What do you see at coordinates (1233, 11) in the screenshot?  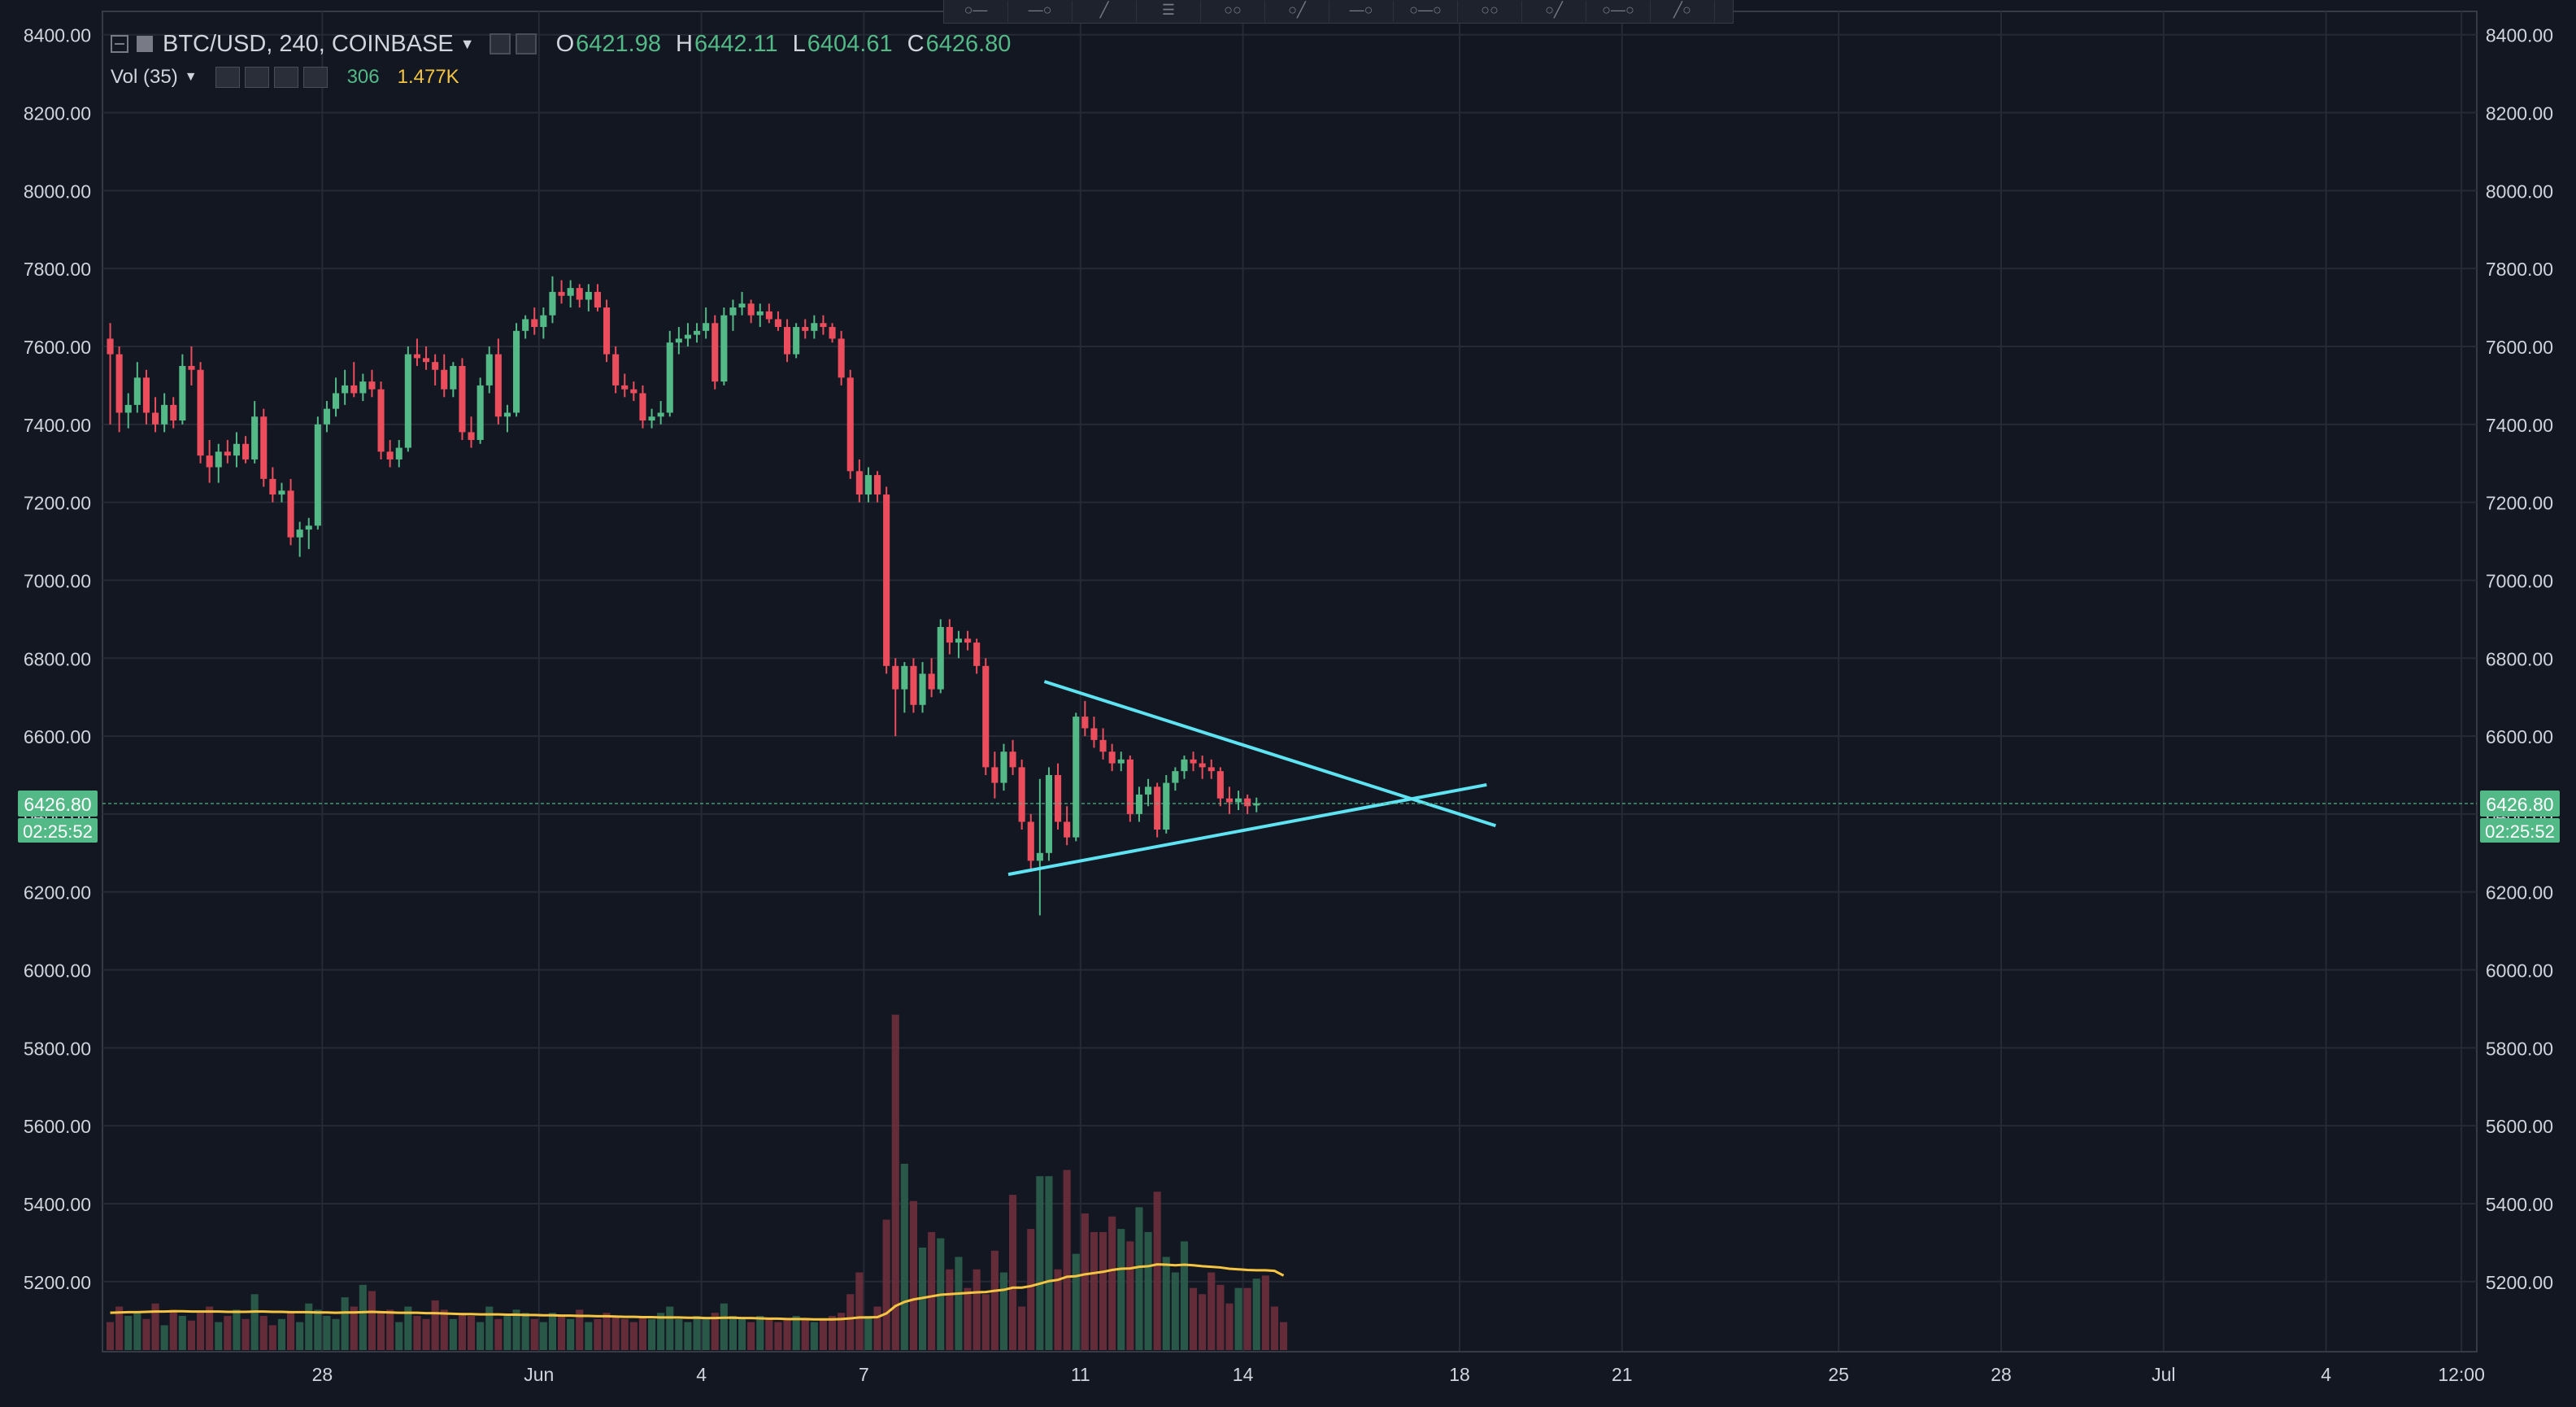 I see `tool-5-icon: ○○` at bounding box center [1233, 11].